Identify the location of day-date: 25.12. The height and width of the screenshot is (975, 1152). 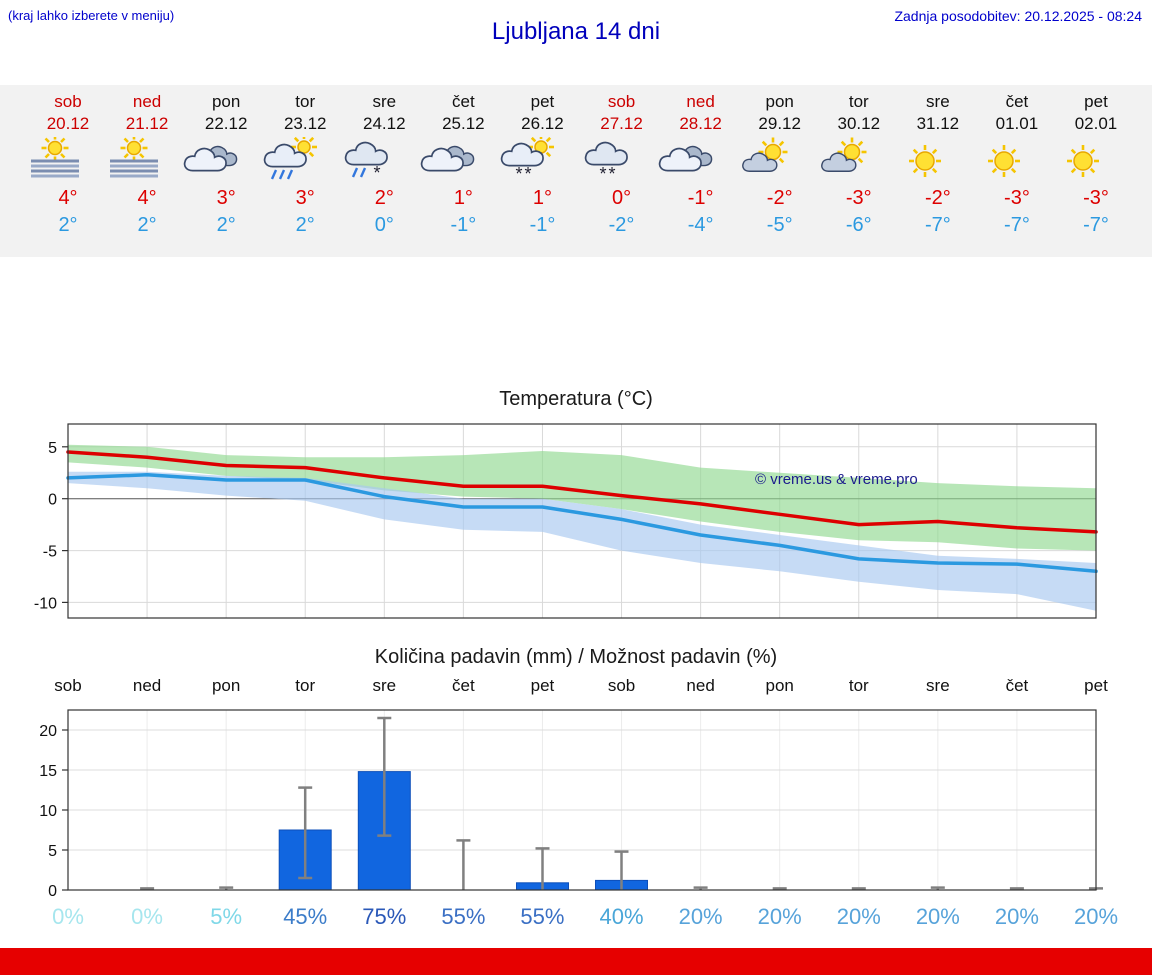
(463, 123).